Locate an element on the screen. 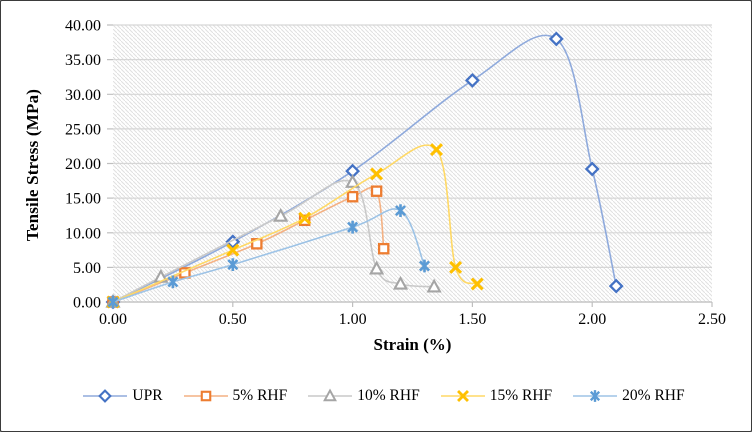 The width and height of the screenshot is (752, 432). x-tick-label: 2.50 is located at coordinates (712, 319).